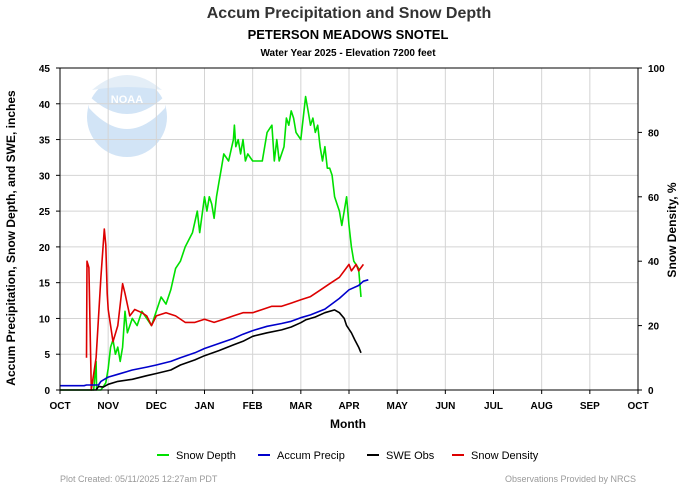  I want to click on x-tick-label: SEP, so click(590, 406).